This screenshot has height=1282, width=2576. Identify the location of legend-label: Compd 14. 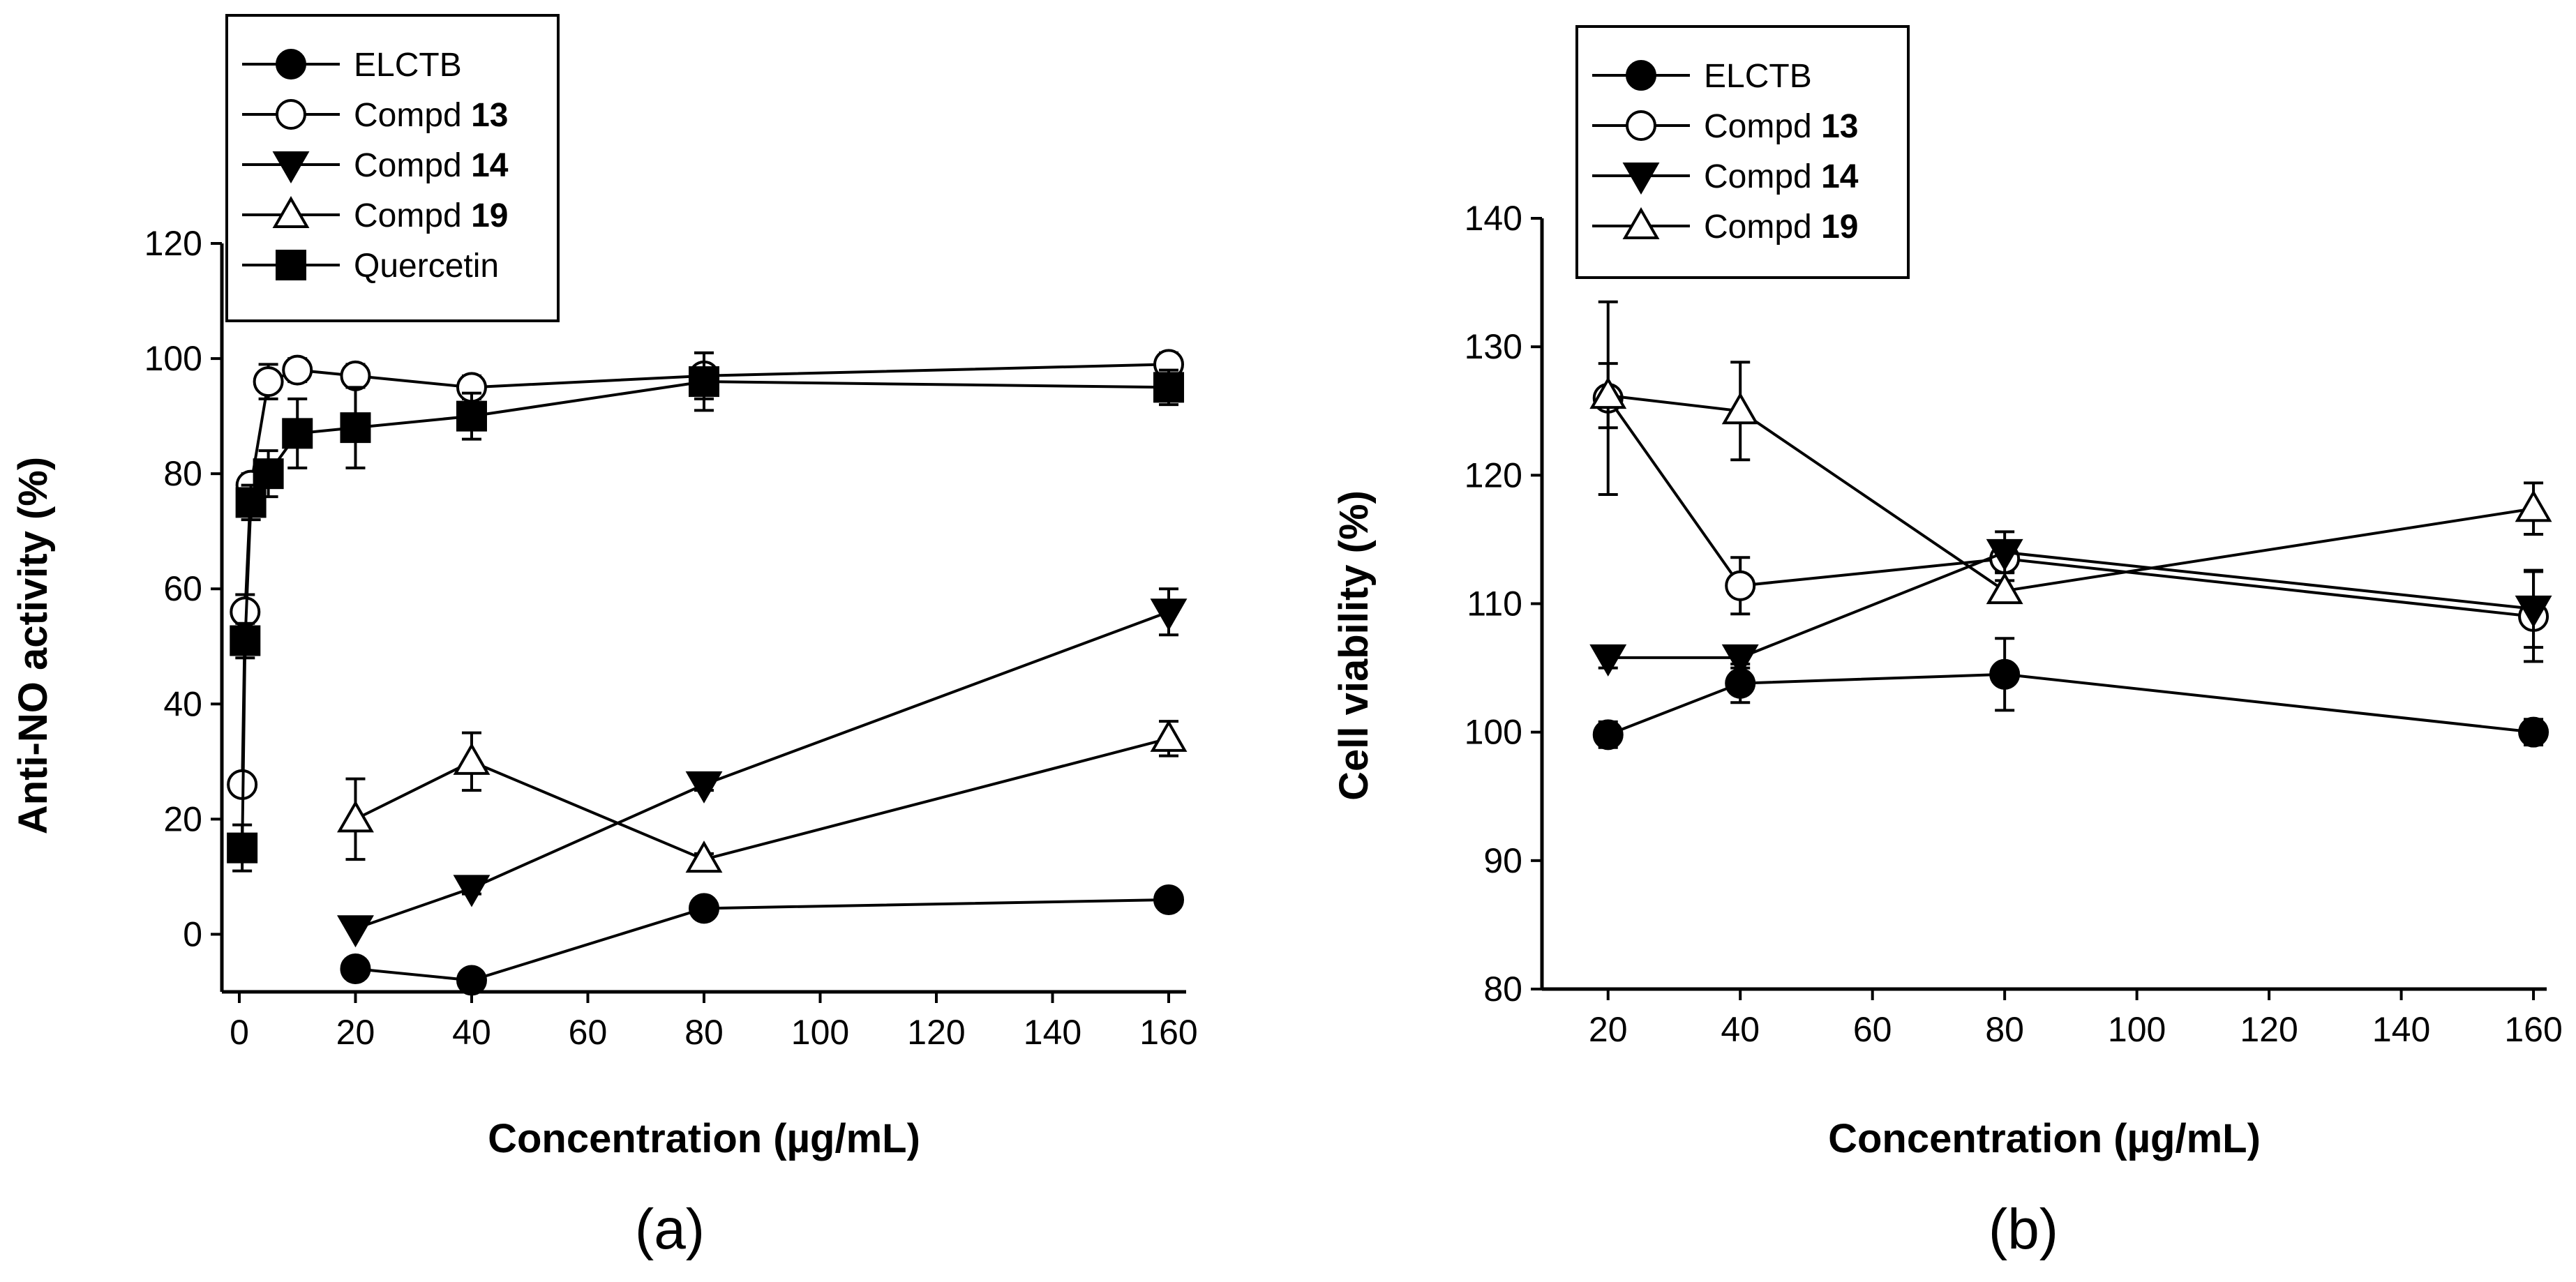
(1781, 176).